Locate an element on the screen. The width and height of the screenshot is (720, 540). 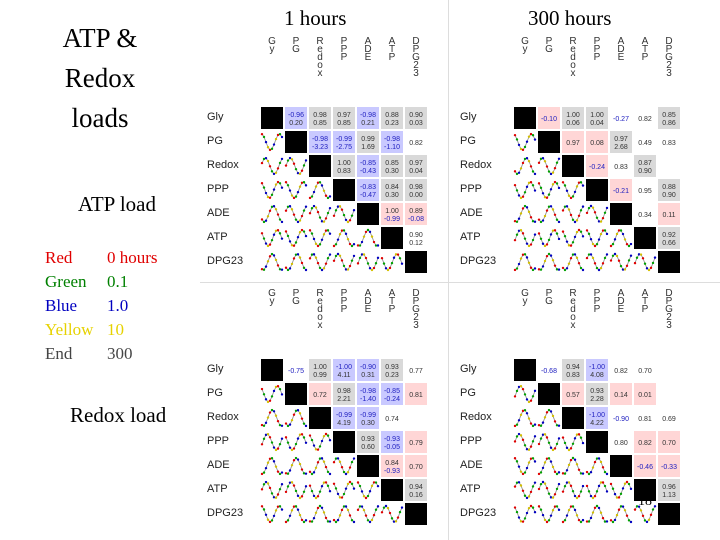
coefficient-value: 0.70 is located at coordinates (645, 371).